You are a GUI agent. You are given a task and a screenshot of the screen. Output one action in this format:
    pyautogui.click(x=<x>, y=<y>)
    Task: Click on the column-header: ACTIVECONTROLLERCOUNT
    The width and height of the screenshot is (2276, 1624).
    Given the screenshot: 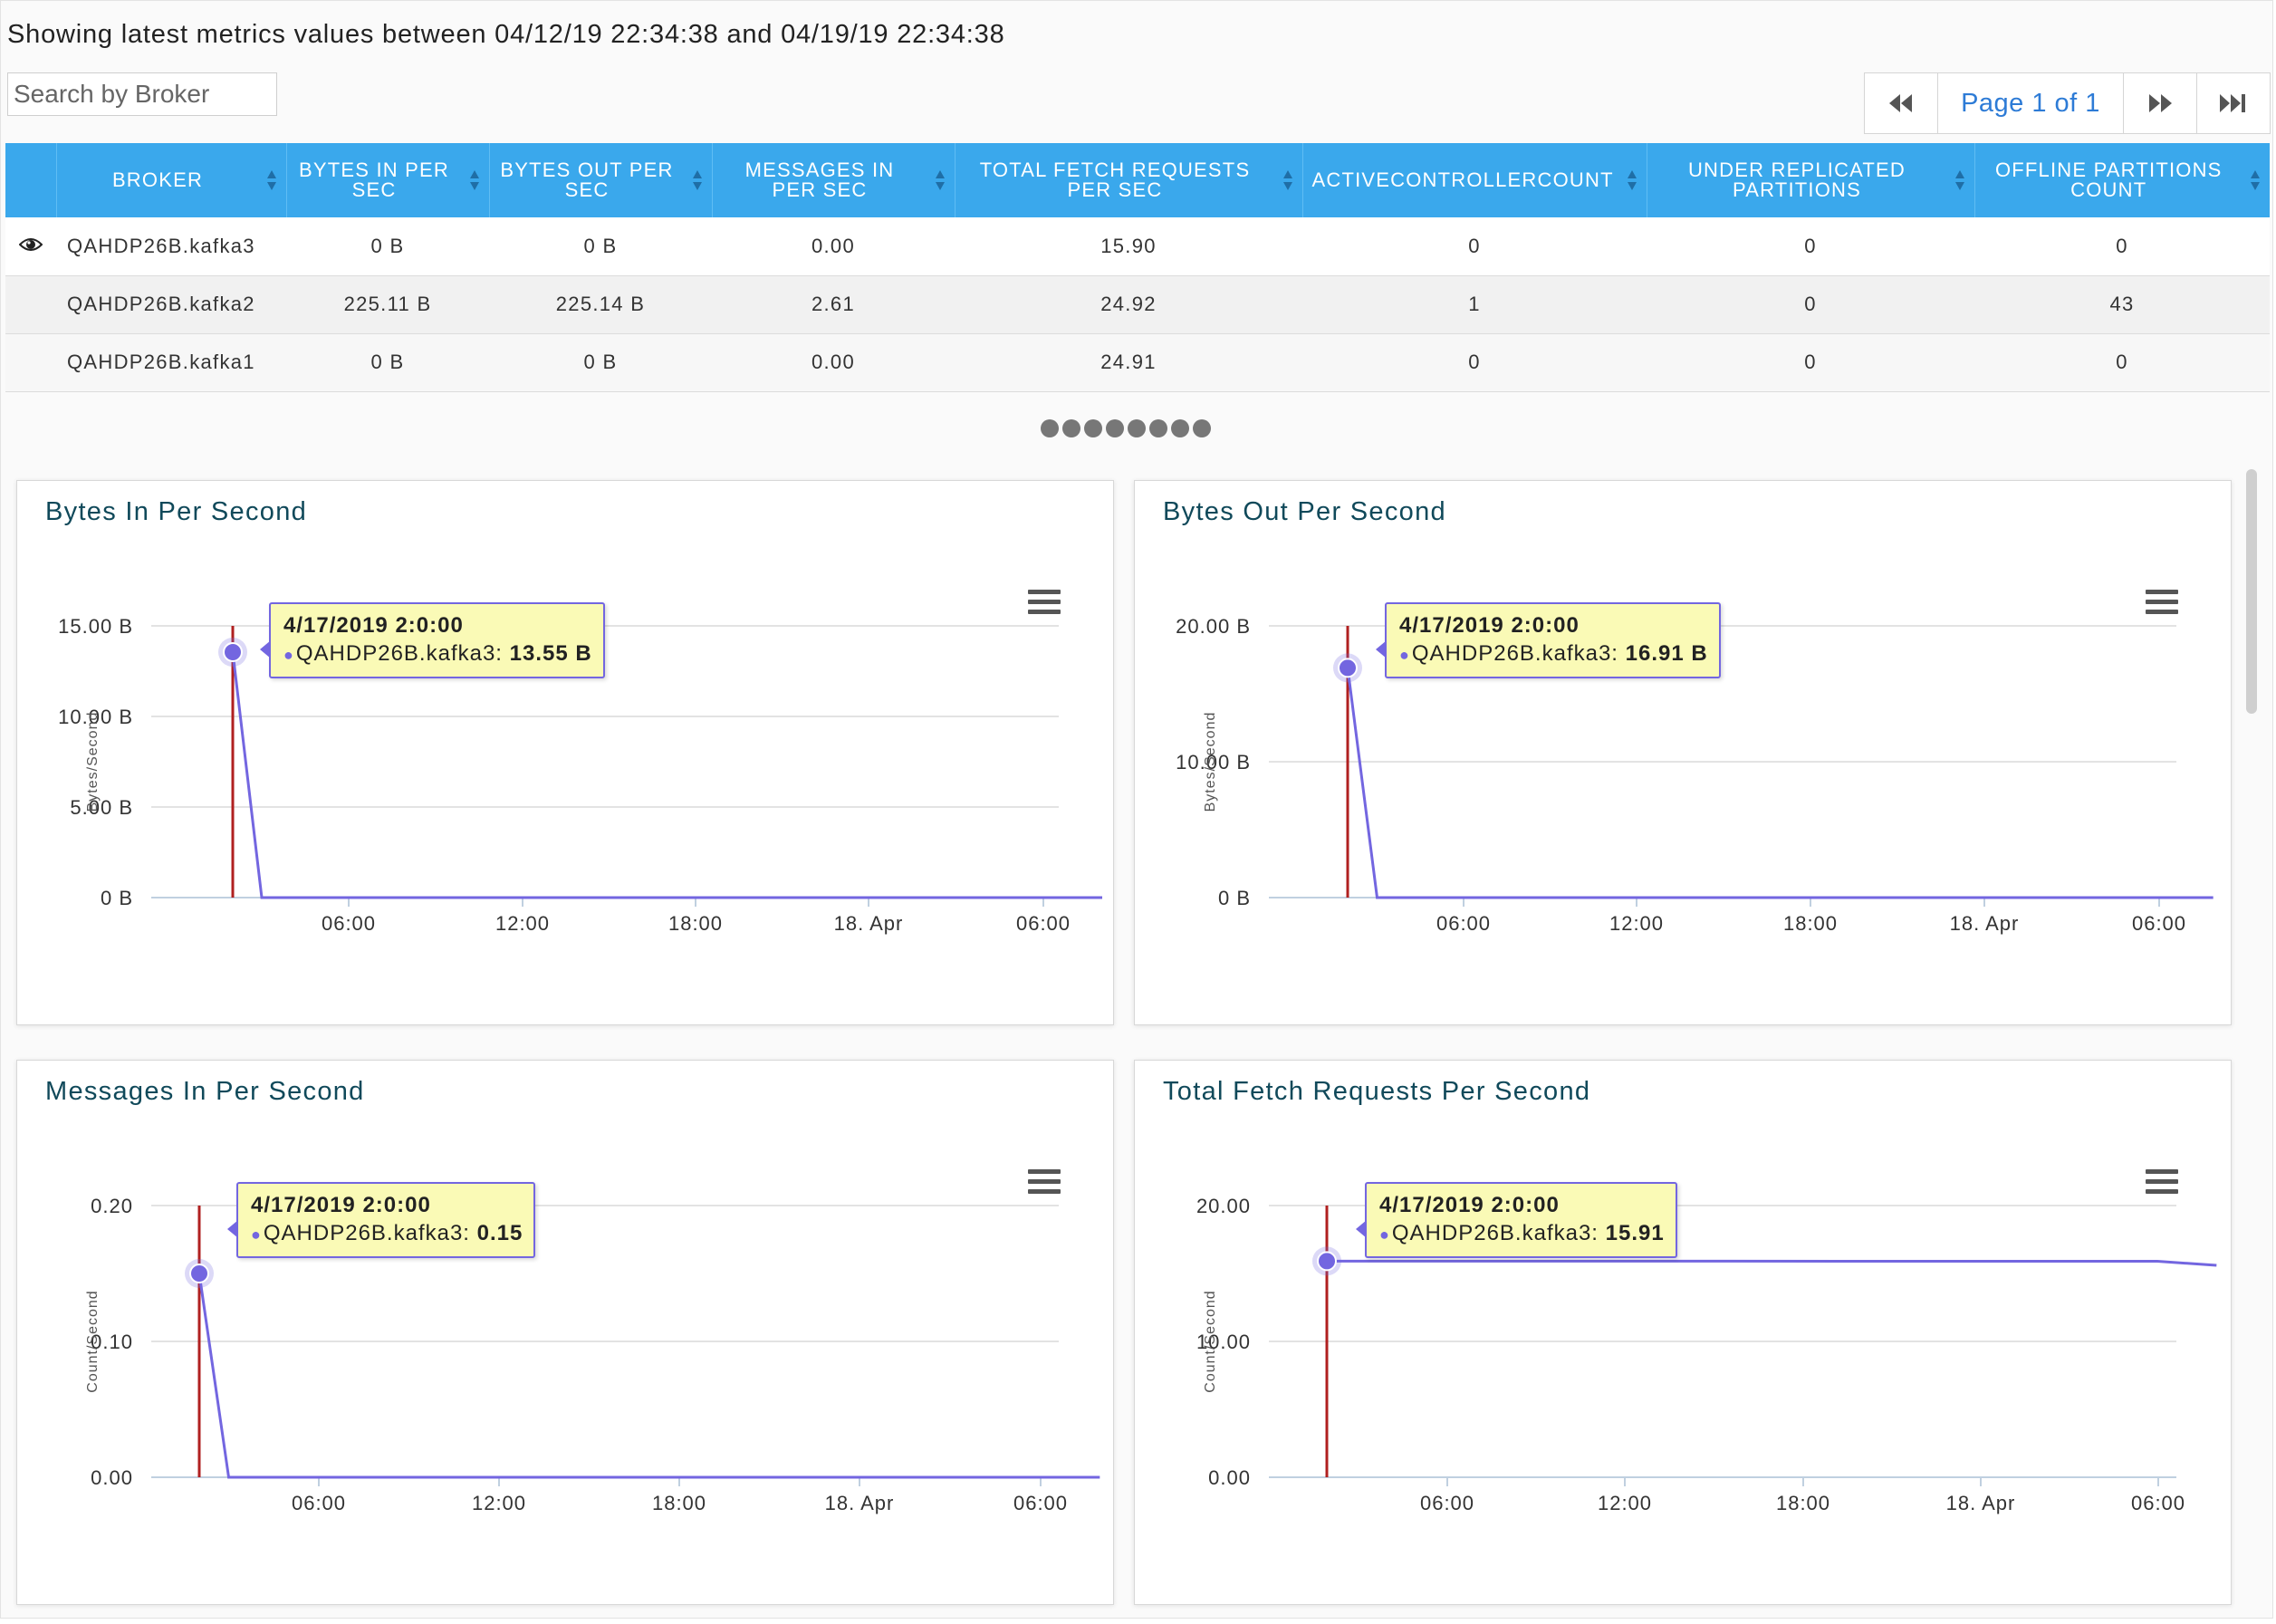 What is the action you would take?
    pyautogui.click(x=1475, y=180)
    